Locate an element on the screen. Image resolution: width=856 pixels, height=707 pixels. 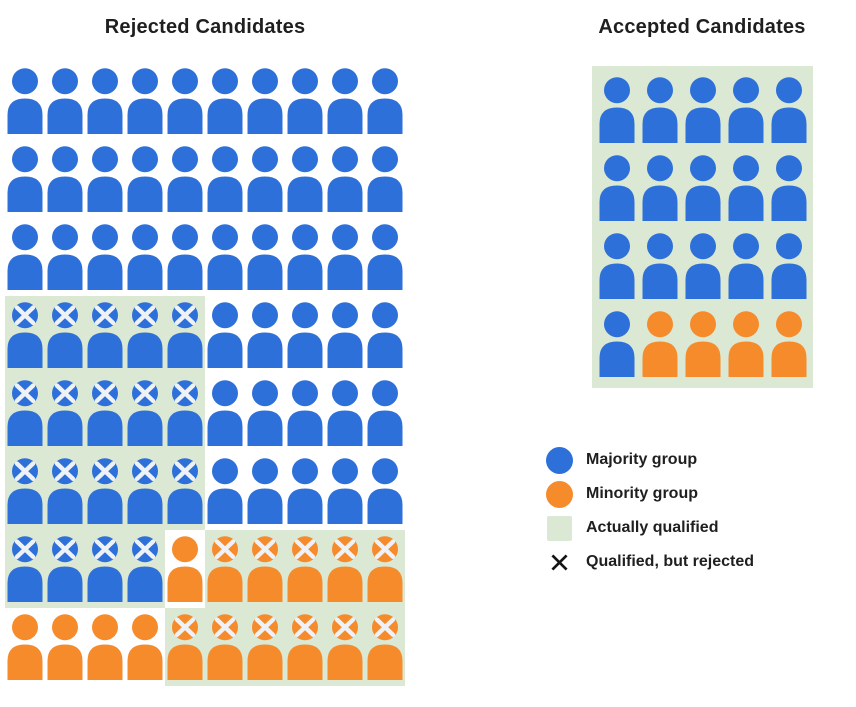
legend-label-minority: Minority group is located at coordinates (642, 493).